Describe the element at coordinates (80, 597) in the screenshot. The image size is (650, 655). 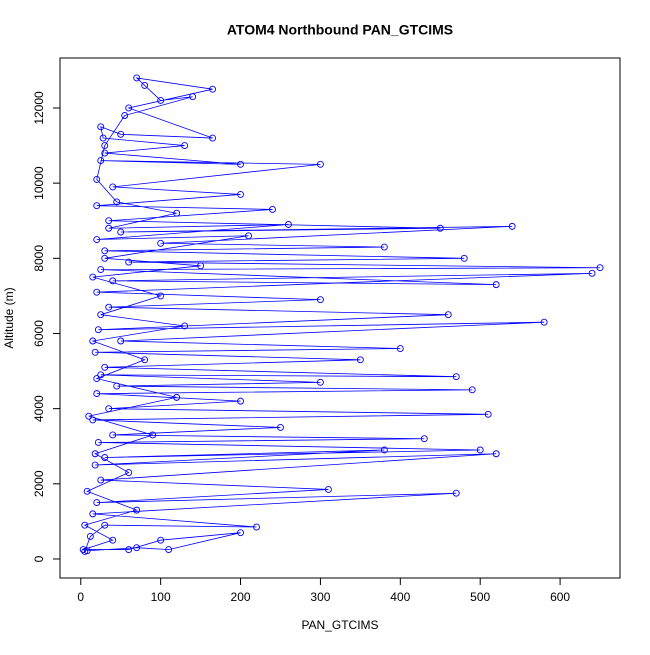
I see `x-tick-label: 0` at that location.